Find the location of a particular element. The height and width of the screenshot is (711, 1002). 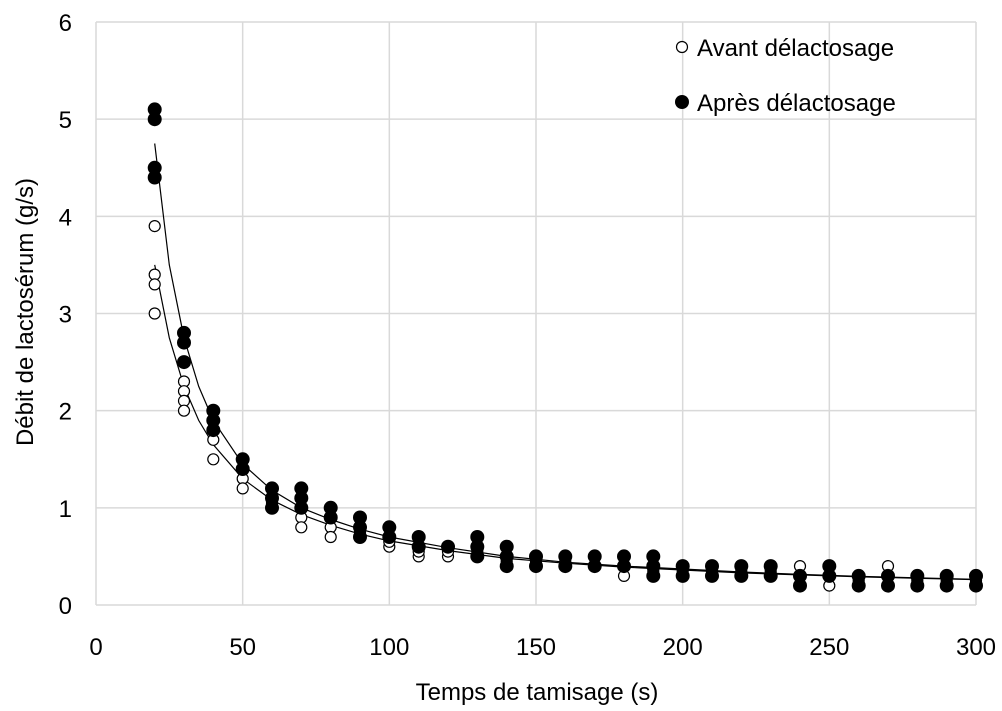

x-tick-label-250: 250 is located at coordinates (829, 647).